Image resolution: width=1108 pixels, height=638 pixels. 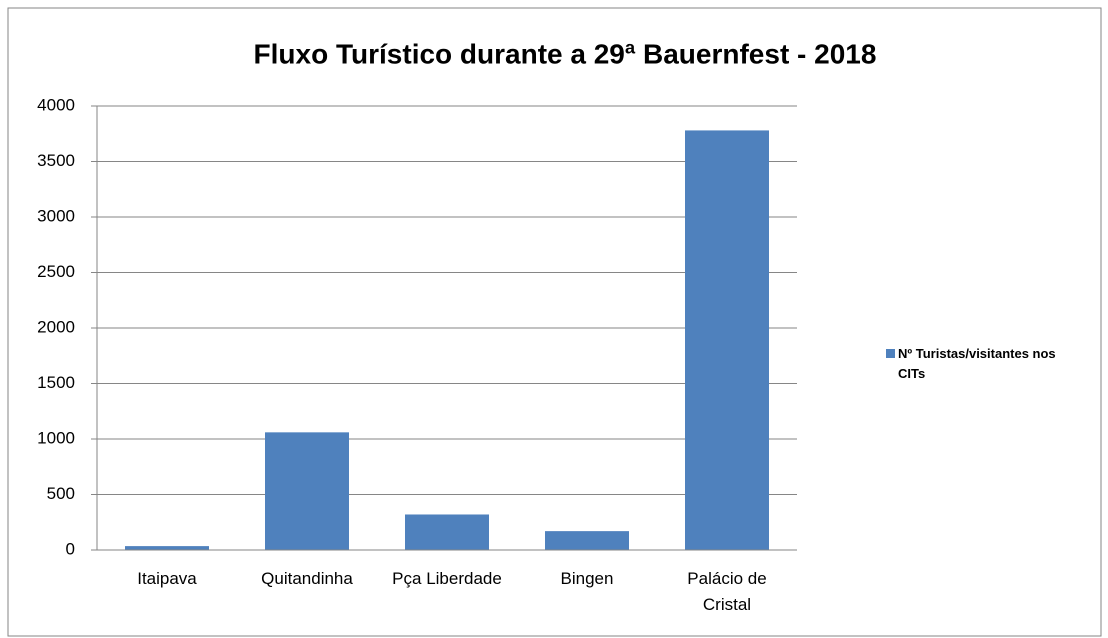 What do you see at coordinates (56, 326) in the screenshot?
I see `y-tick-label: 2000` at bounding box center [56, 326].